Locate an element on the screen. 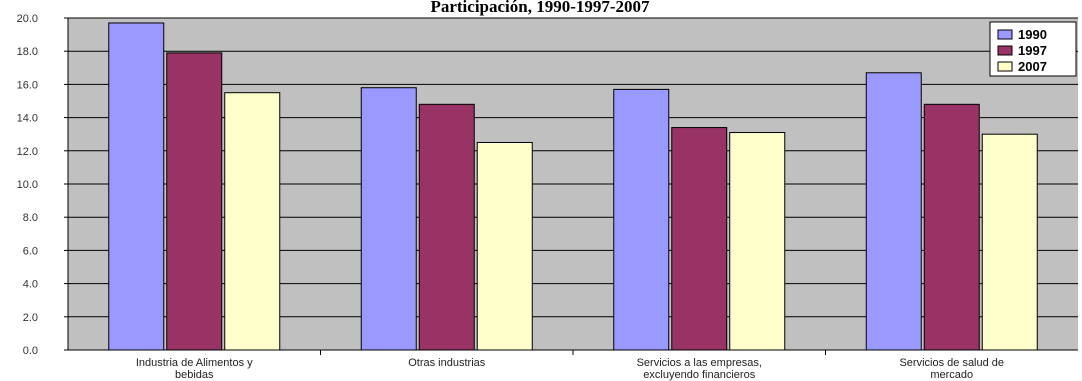 This screenshot has height=381, width=1082. legend-label-1997: 1997 is located at coordinates (1032, 50).